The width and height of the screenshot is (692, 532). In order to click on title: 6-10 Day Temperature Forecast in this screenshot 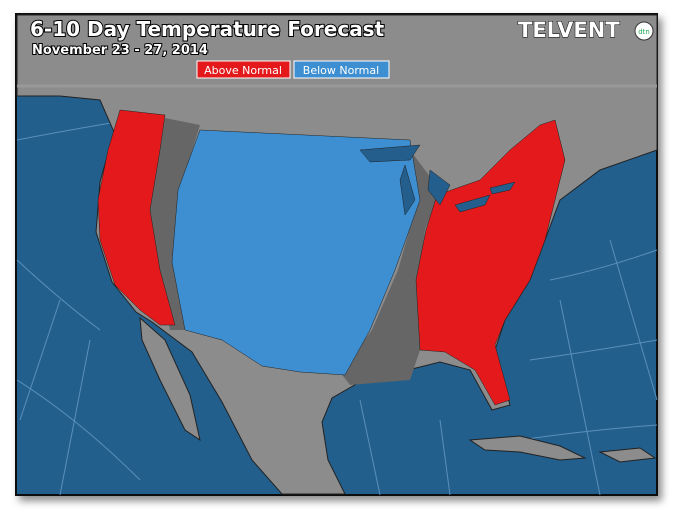, I will do `click(207, 29)`.